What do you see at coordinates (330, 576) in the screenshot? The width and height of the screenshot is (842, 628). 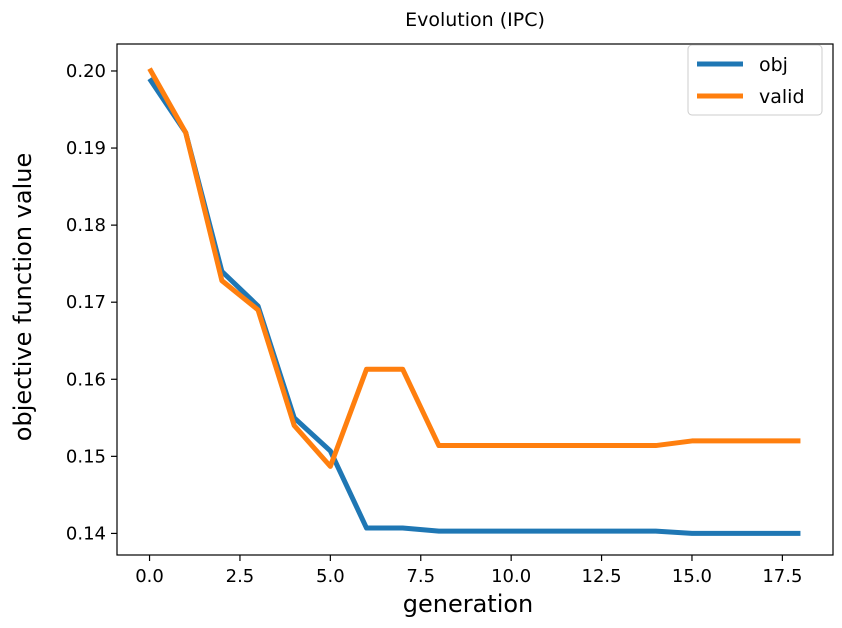 I see `x-tick-label: 5.0` at bounding box center [330, 576].